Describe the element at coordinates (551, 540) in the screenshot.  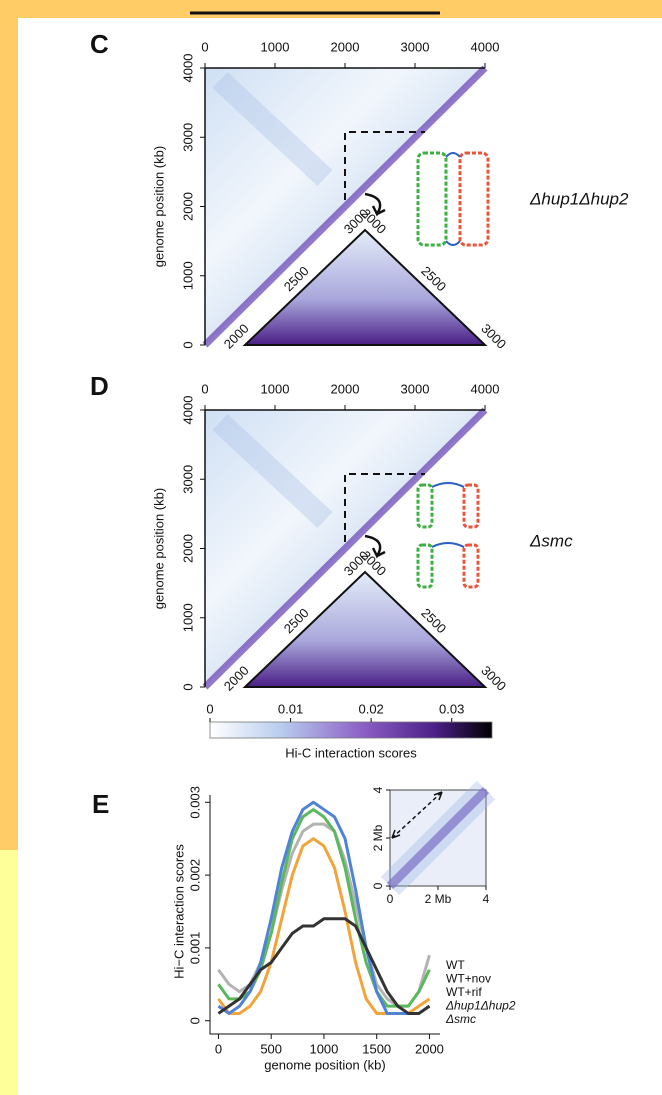
I see `strain-label: Δsmc` at that location.